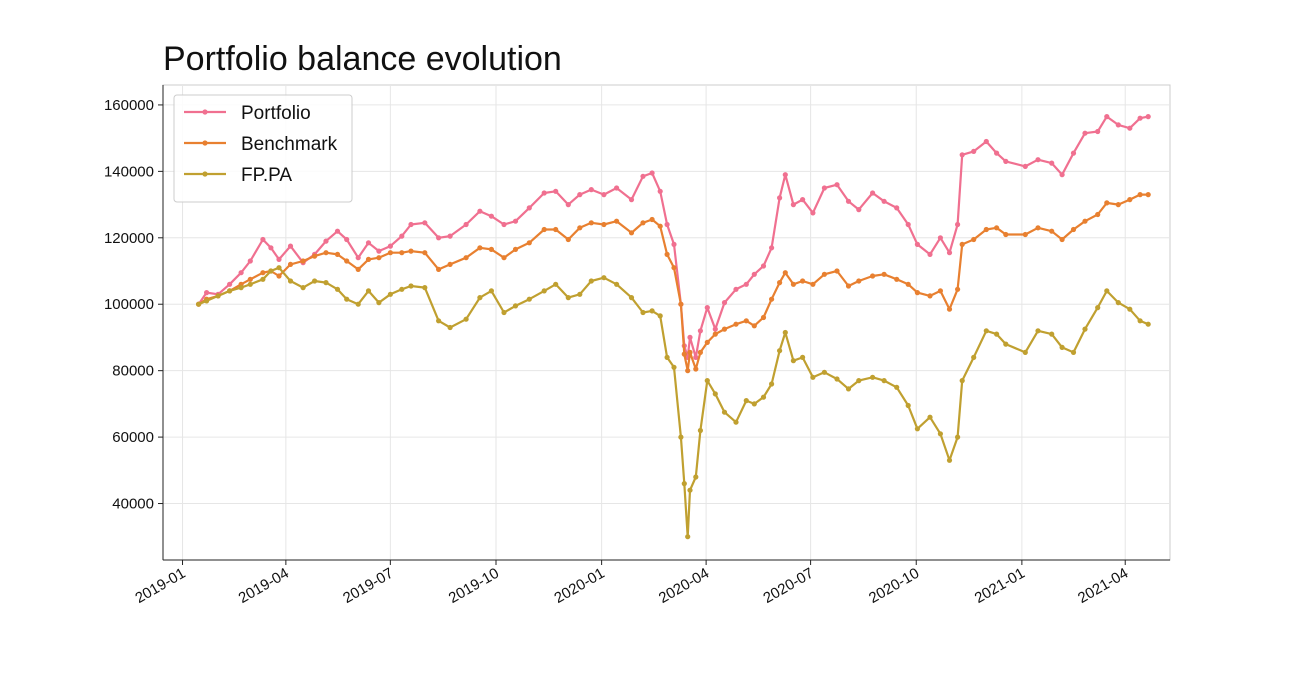  What do you see at coordinates (362, 59) in the screenshot?
I see `chart-title: Portfolio balance evolution` at bounding box center [362, 59].